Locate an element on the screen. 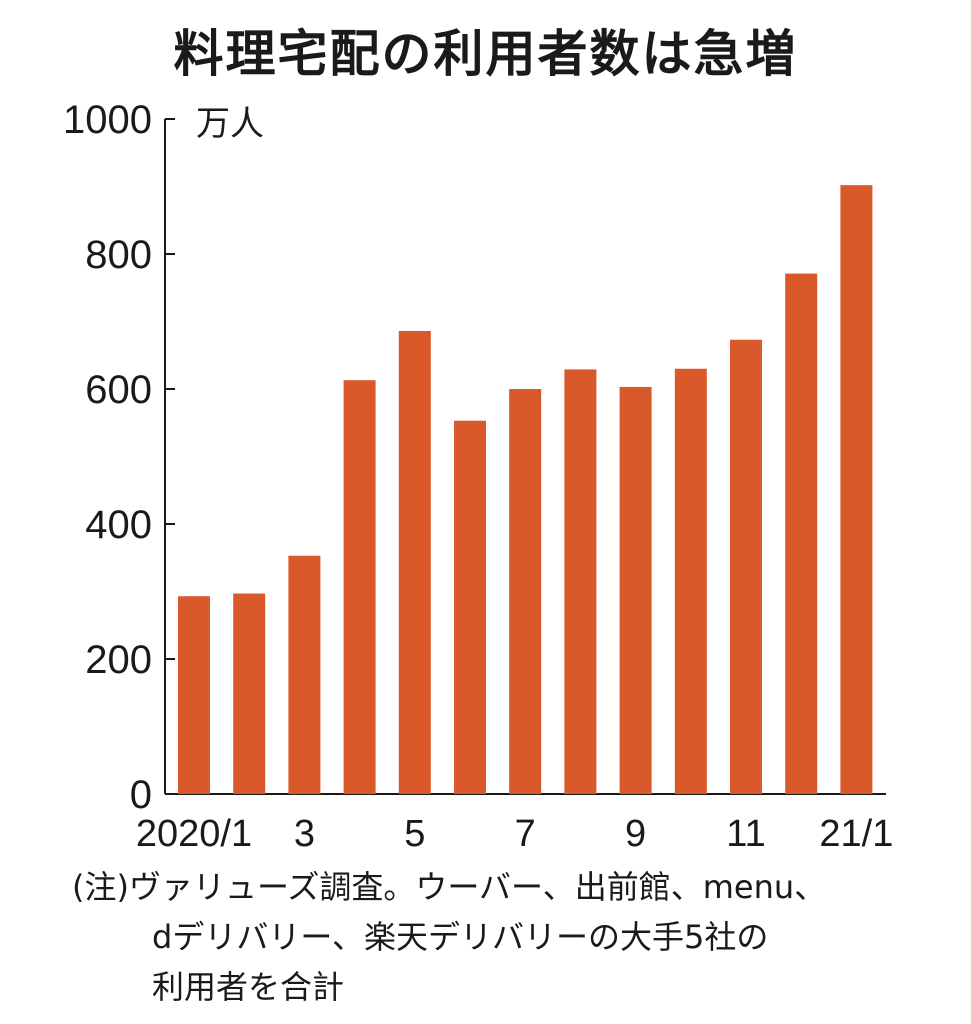 This screenshot has height=1024, width=971. y-tick-label: 400 is located at coordinates (118, 525).